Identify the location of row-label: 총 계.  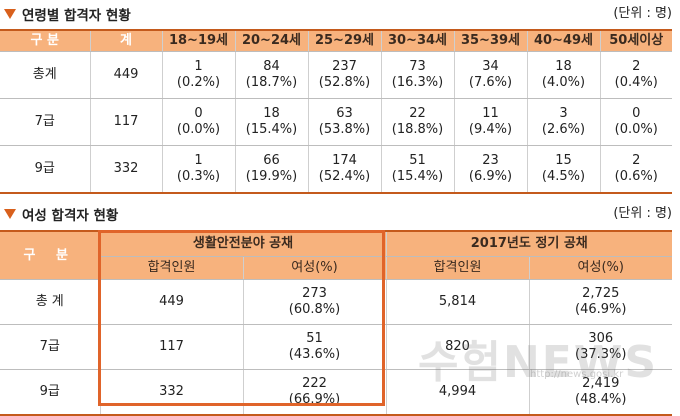
(50, 302).